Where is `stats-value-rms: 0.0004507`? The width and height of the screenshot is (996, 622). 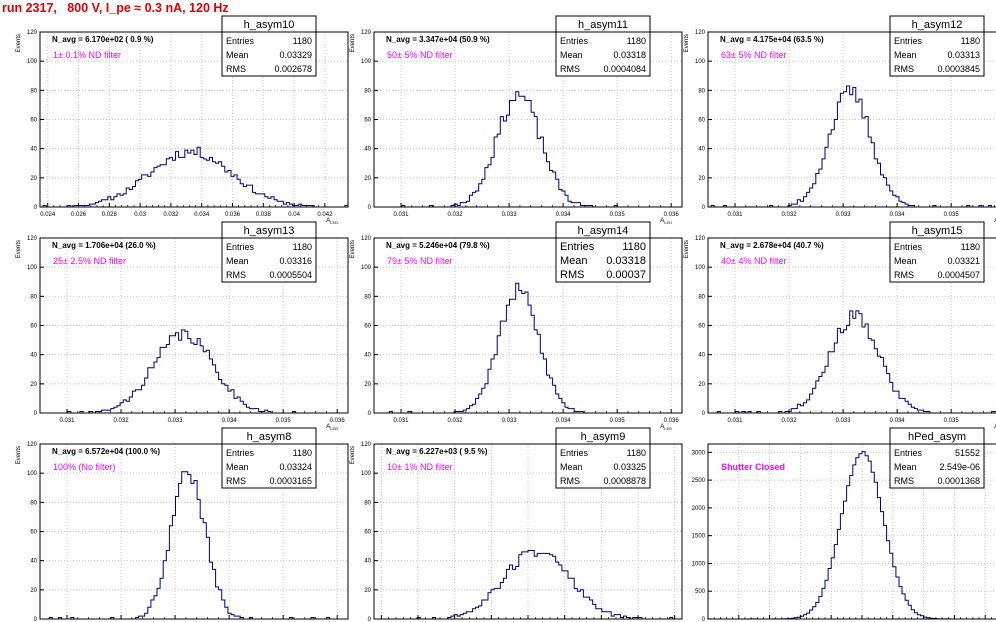 stats-value-rms: 0.0004507 is located at coordinates (958, 275).